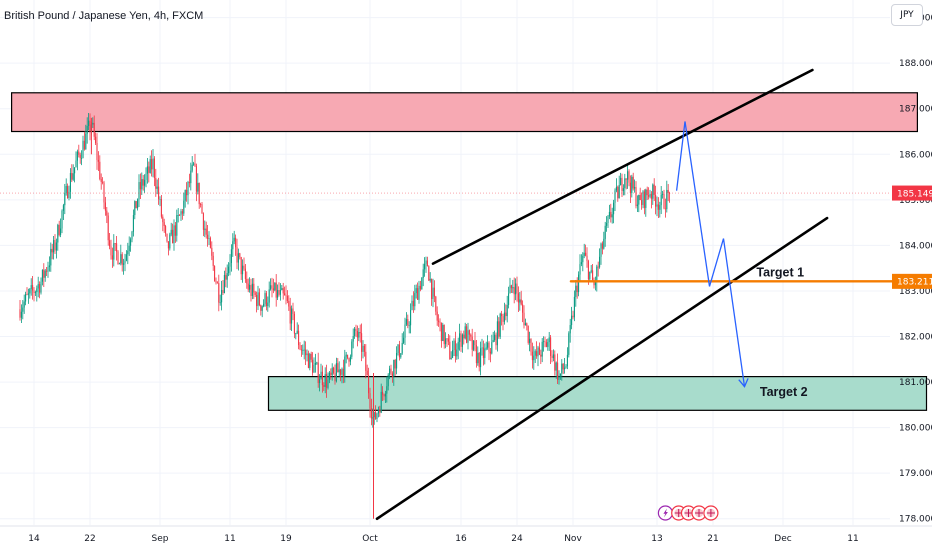 The width and height of the screenshot is (932, 550). I want to click on time-tick-label: Sep, so click(160, 539).